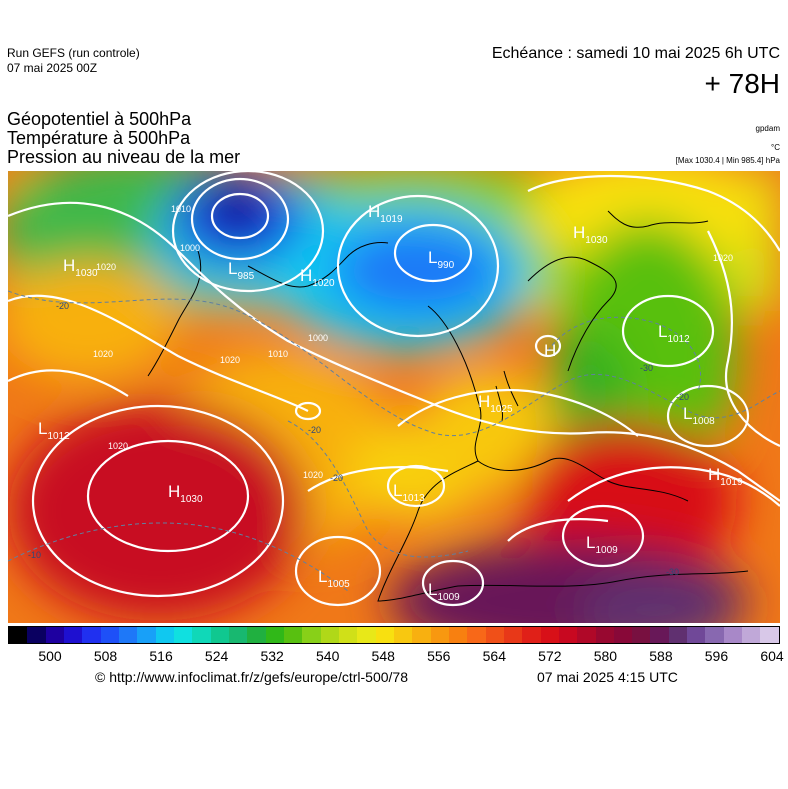  Describe the element at coordinates (699, 415) in the screenshot. I see `low-pressure-center: L1008` at that location.